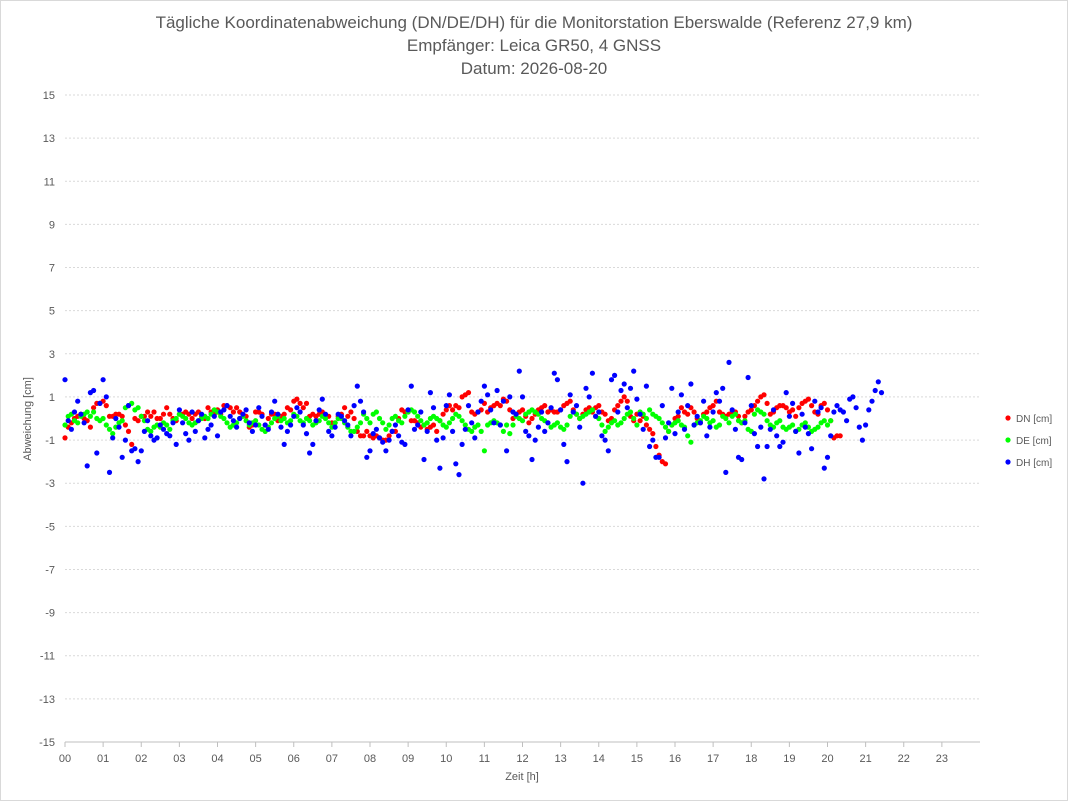 The width and height of the screenshot is (1068, 801). I want to click on y-tick-label: -15, so click(47, 743).